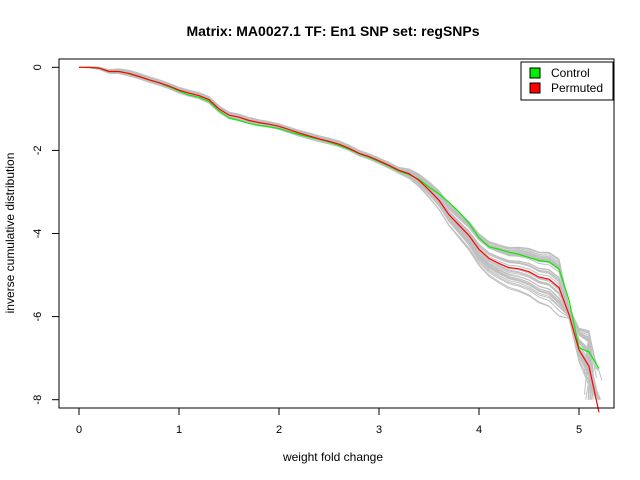 Image resolution: width=640 pixels, height=480 pixels. I want to click on x-axis: 0 1 2 3 4 5, so click(329, 421).